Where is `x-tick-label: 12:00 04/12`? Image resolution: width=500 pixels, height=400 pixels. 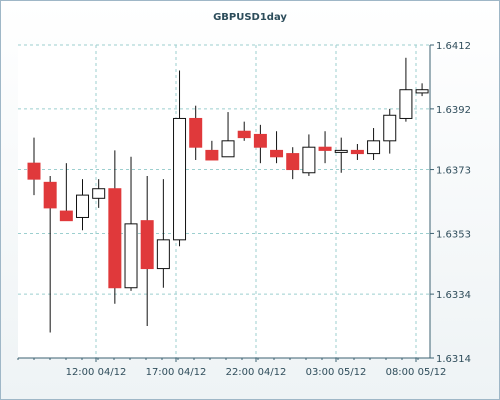
x-tick-label: 12:00 04/12 is located at coordinates (96, 372).